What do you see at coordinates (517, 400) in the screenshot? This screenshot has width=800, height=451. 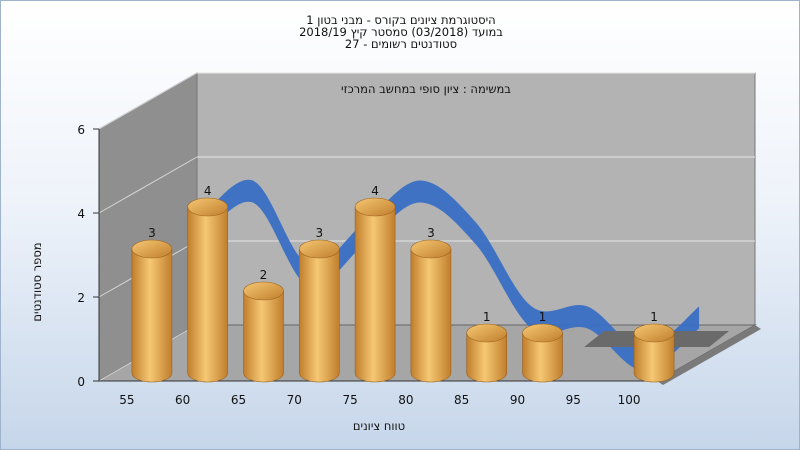 I see `x-tick-label: 90` at bounding box center [517, 400].